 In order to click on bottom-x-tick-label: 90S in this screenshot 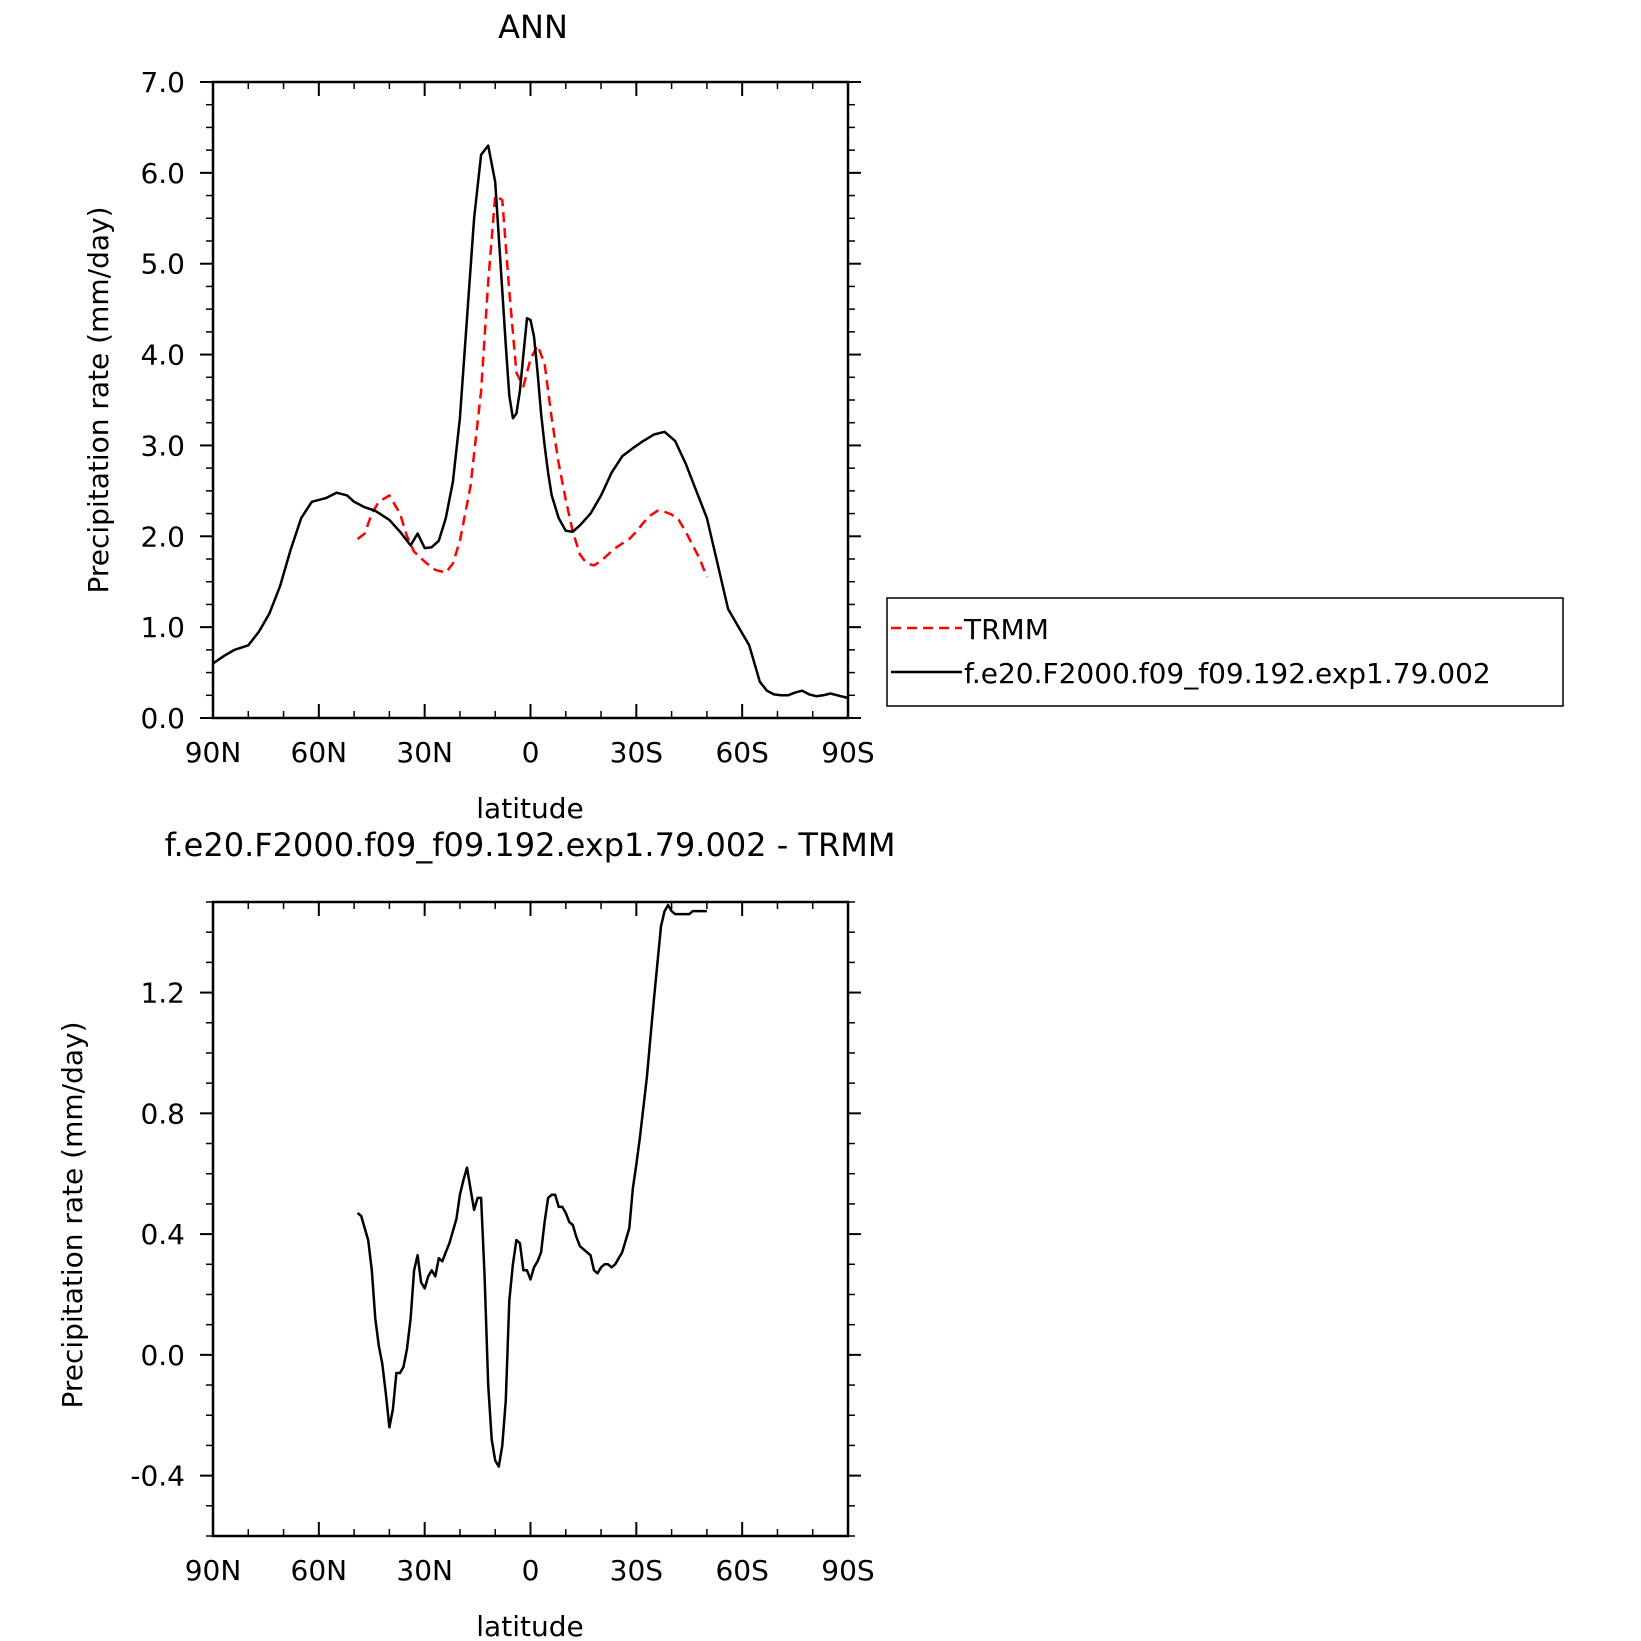, I will do `click(847, 1570)`.